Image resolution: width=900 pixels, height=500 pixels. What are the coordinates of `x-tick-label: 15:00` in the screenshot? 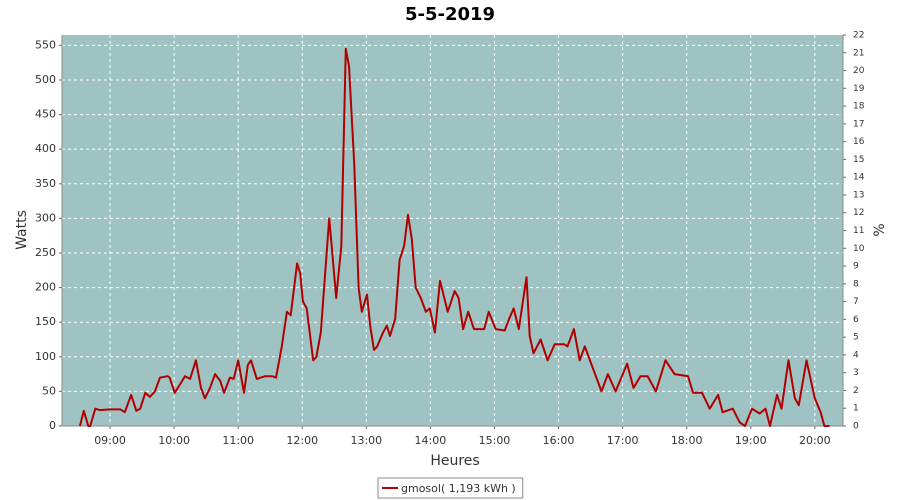 It's located at (495, 440).